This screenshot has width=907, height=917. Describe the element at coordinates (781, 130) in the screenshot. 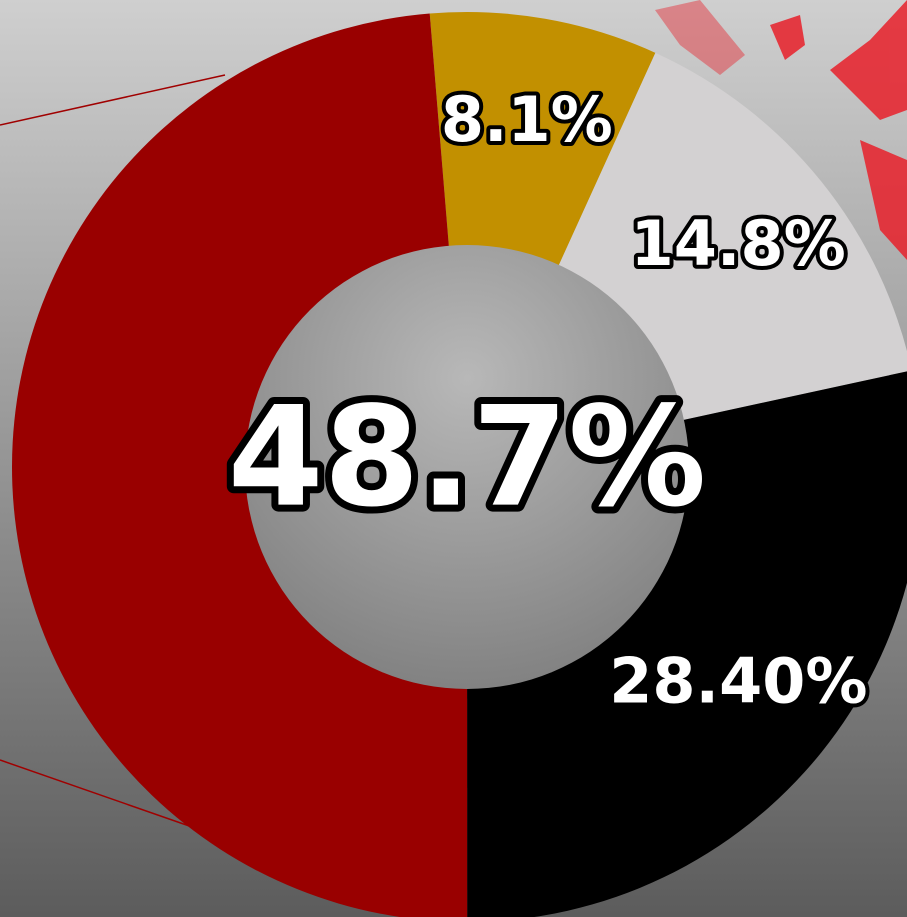

I see `decoration` at that location.